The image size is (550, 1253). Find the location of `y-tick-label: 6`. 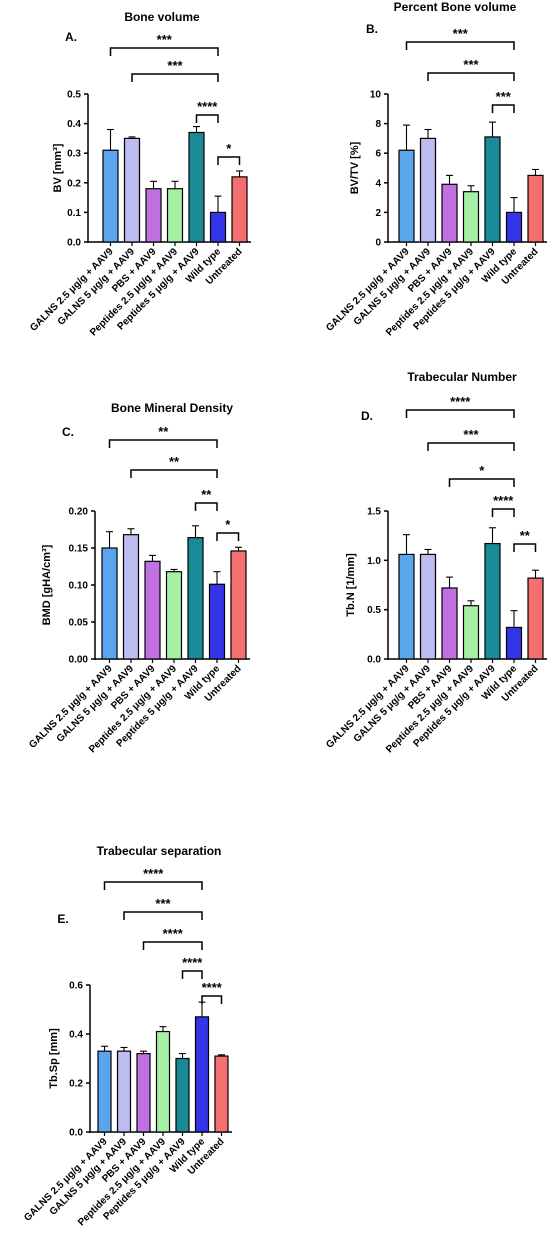

y-tick-label: 6 is located at coordinates (378, 154).